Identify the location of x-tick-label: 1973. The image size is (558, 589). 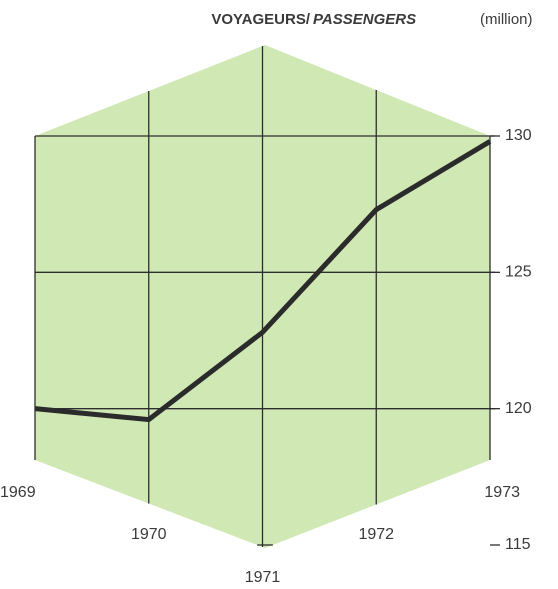
(502, 492).